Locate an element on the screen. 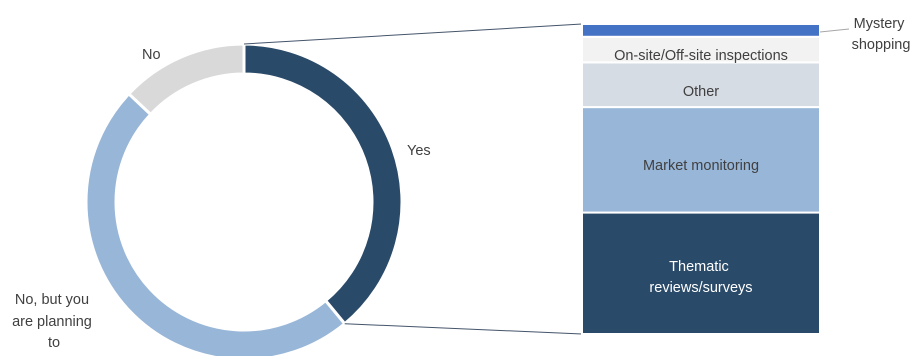  bar-label-thematic: Thematic reviews/surveys is located at coordinates (700, 277).